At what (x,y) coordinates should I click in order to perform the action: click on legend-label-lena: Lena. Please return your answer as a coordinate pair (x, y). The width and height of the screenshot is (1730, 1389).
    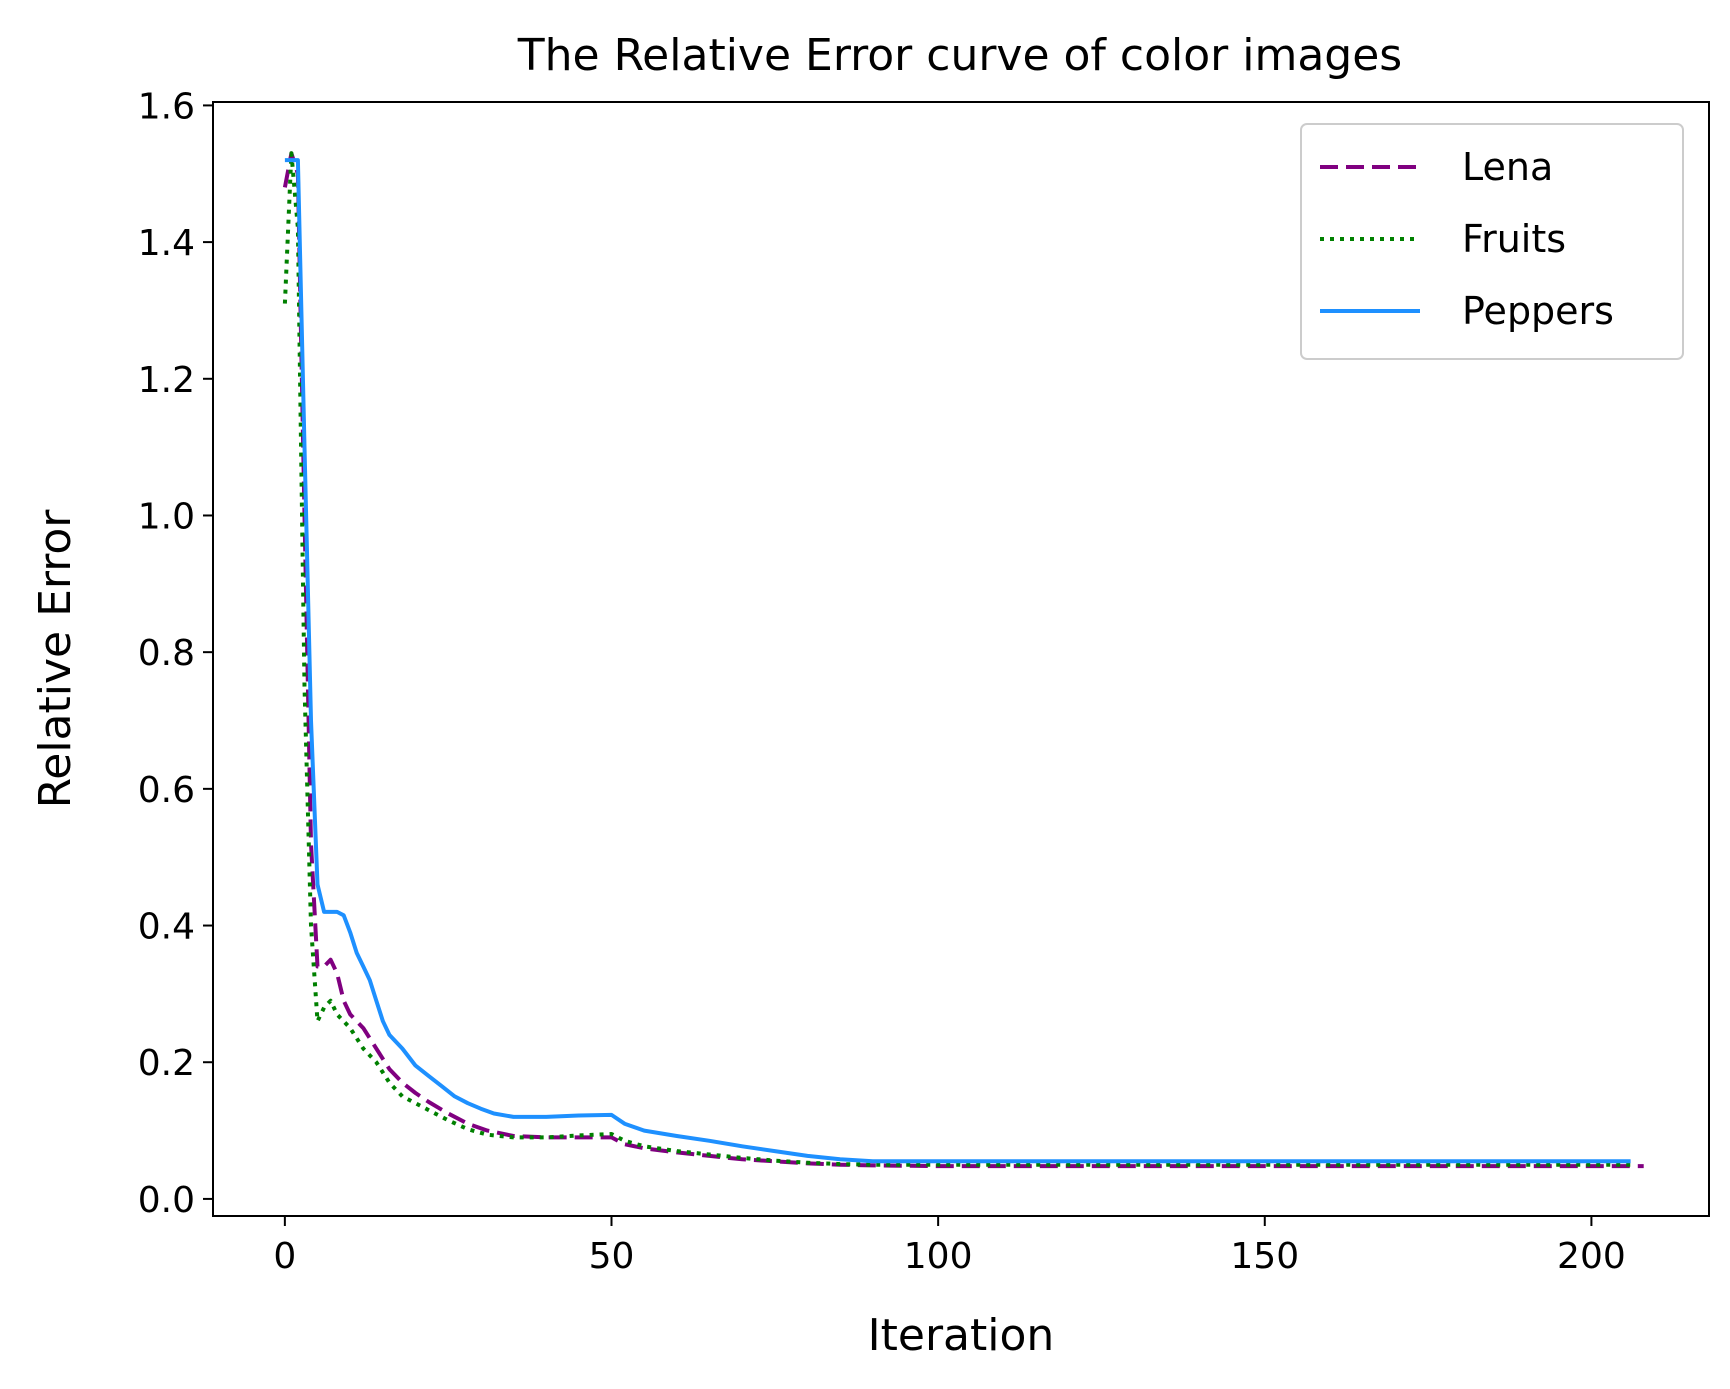
    Looking at the image, I should click on (1507, 167).